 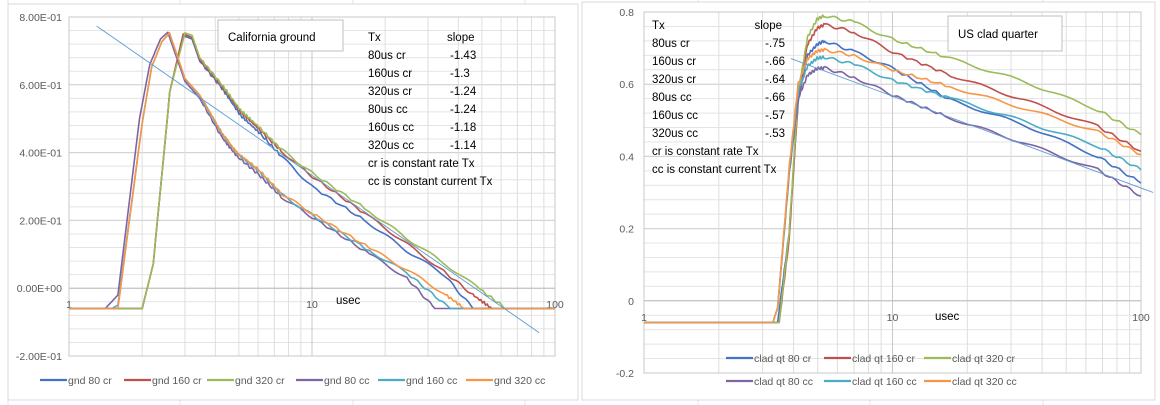 What do you see at coordinates (972, 125) in the screenshot?
I see `trendline` at bounding box center [972, 125].